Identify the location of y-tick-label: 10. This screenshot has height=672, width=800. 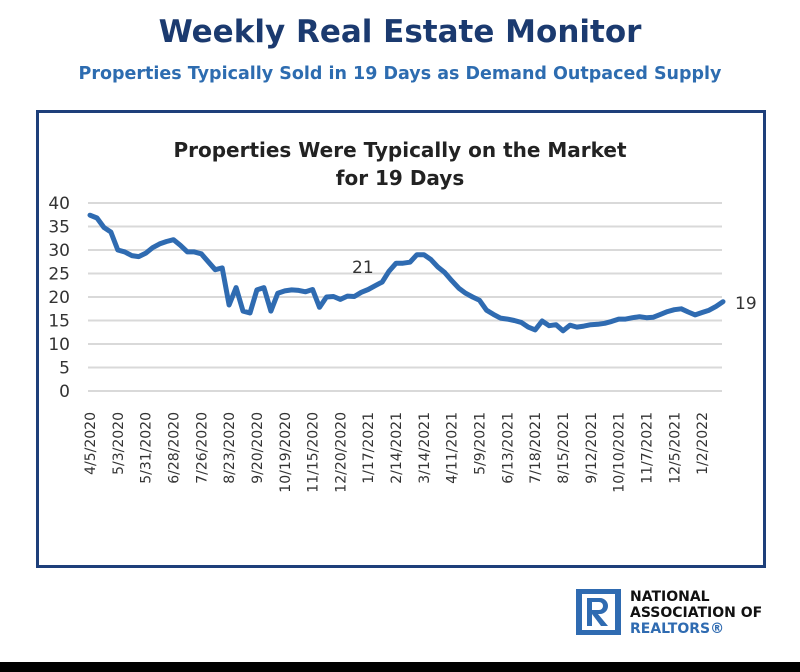
(59, 345).